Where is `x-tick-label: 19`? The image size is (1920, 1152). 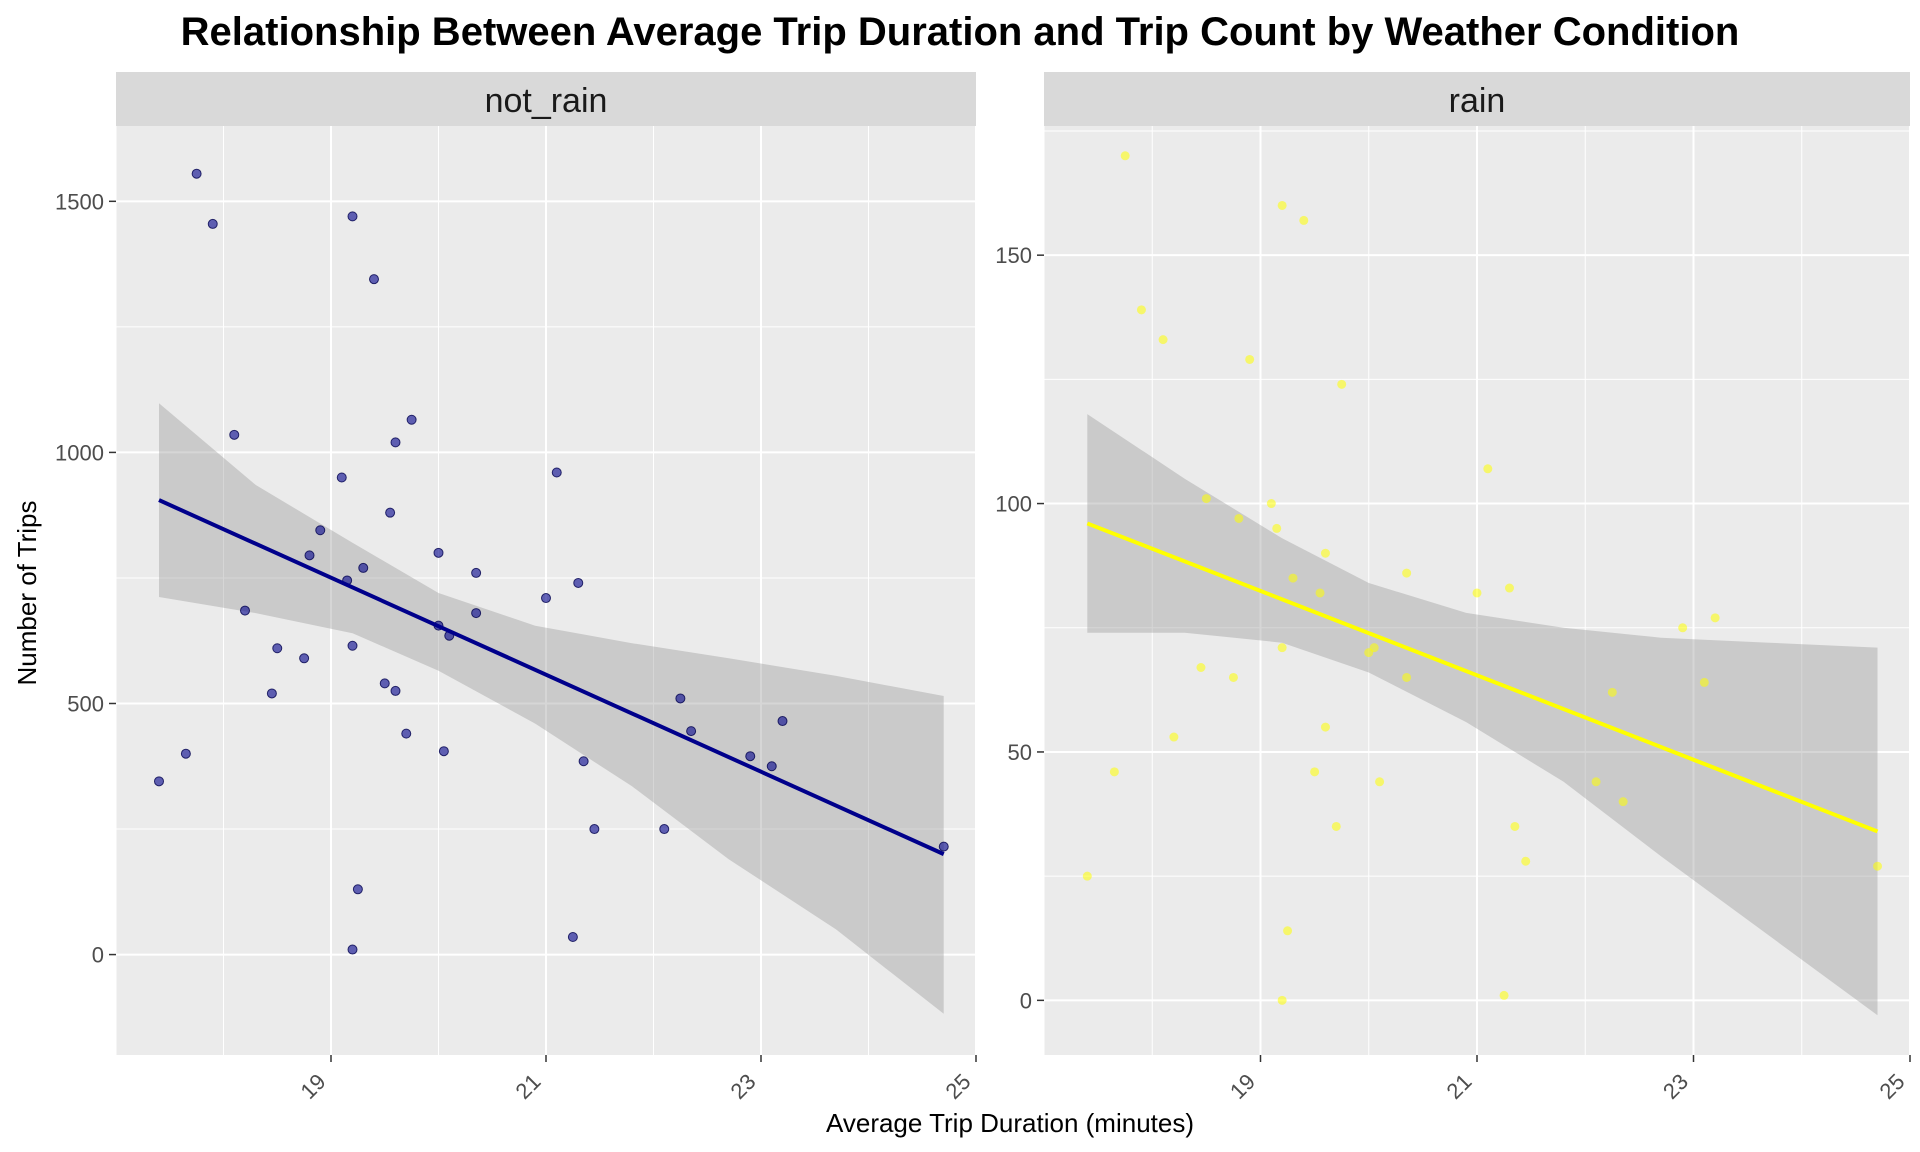
x-tick-label: 19 is located at coordinates (313, 1086).